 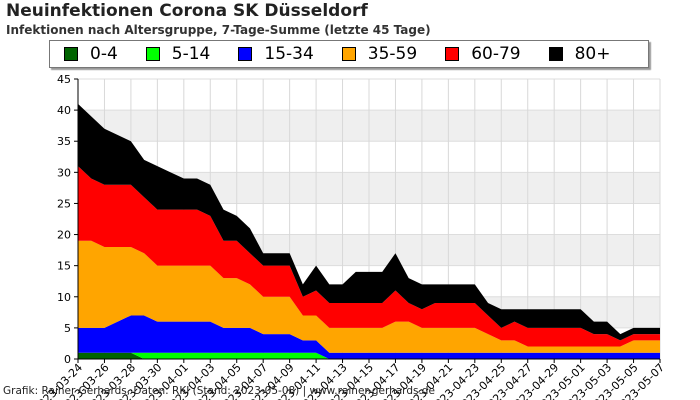 What do you see at coordinates (64, 79) in the screenshot?
I see `y-tick-label: 45` at bounding box center [64, 79].